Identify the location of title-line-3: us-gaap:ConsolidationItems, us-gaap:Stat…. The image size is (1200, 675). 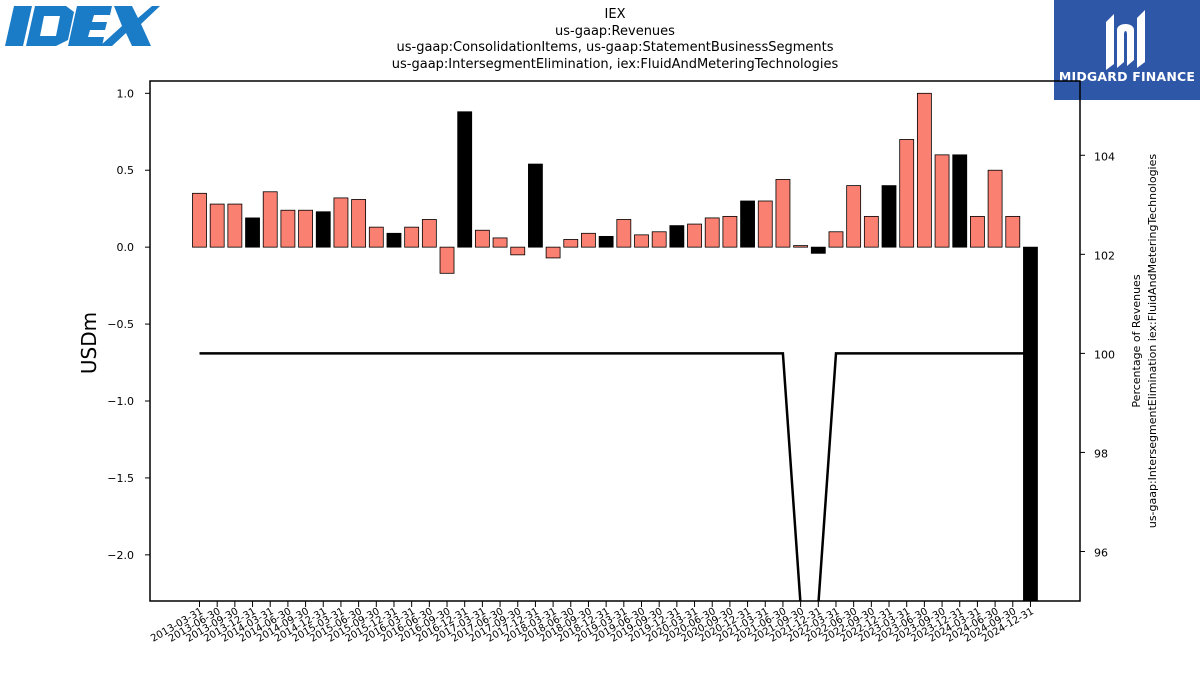
(615, 47).